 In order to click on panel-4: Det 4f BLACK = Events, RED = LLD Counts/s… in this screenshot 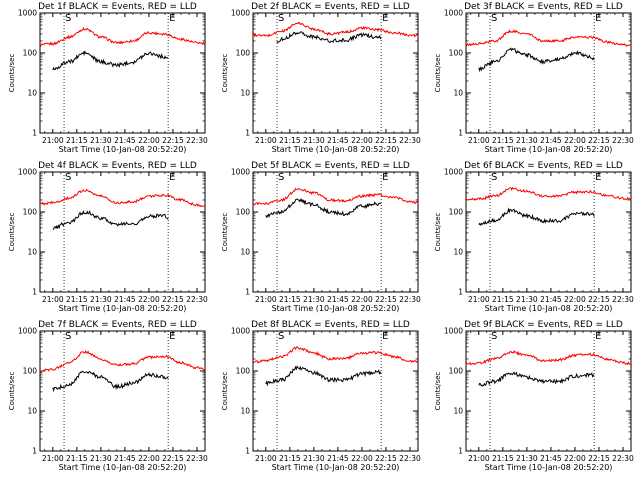, I will do `click(108, 237)`.